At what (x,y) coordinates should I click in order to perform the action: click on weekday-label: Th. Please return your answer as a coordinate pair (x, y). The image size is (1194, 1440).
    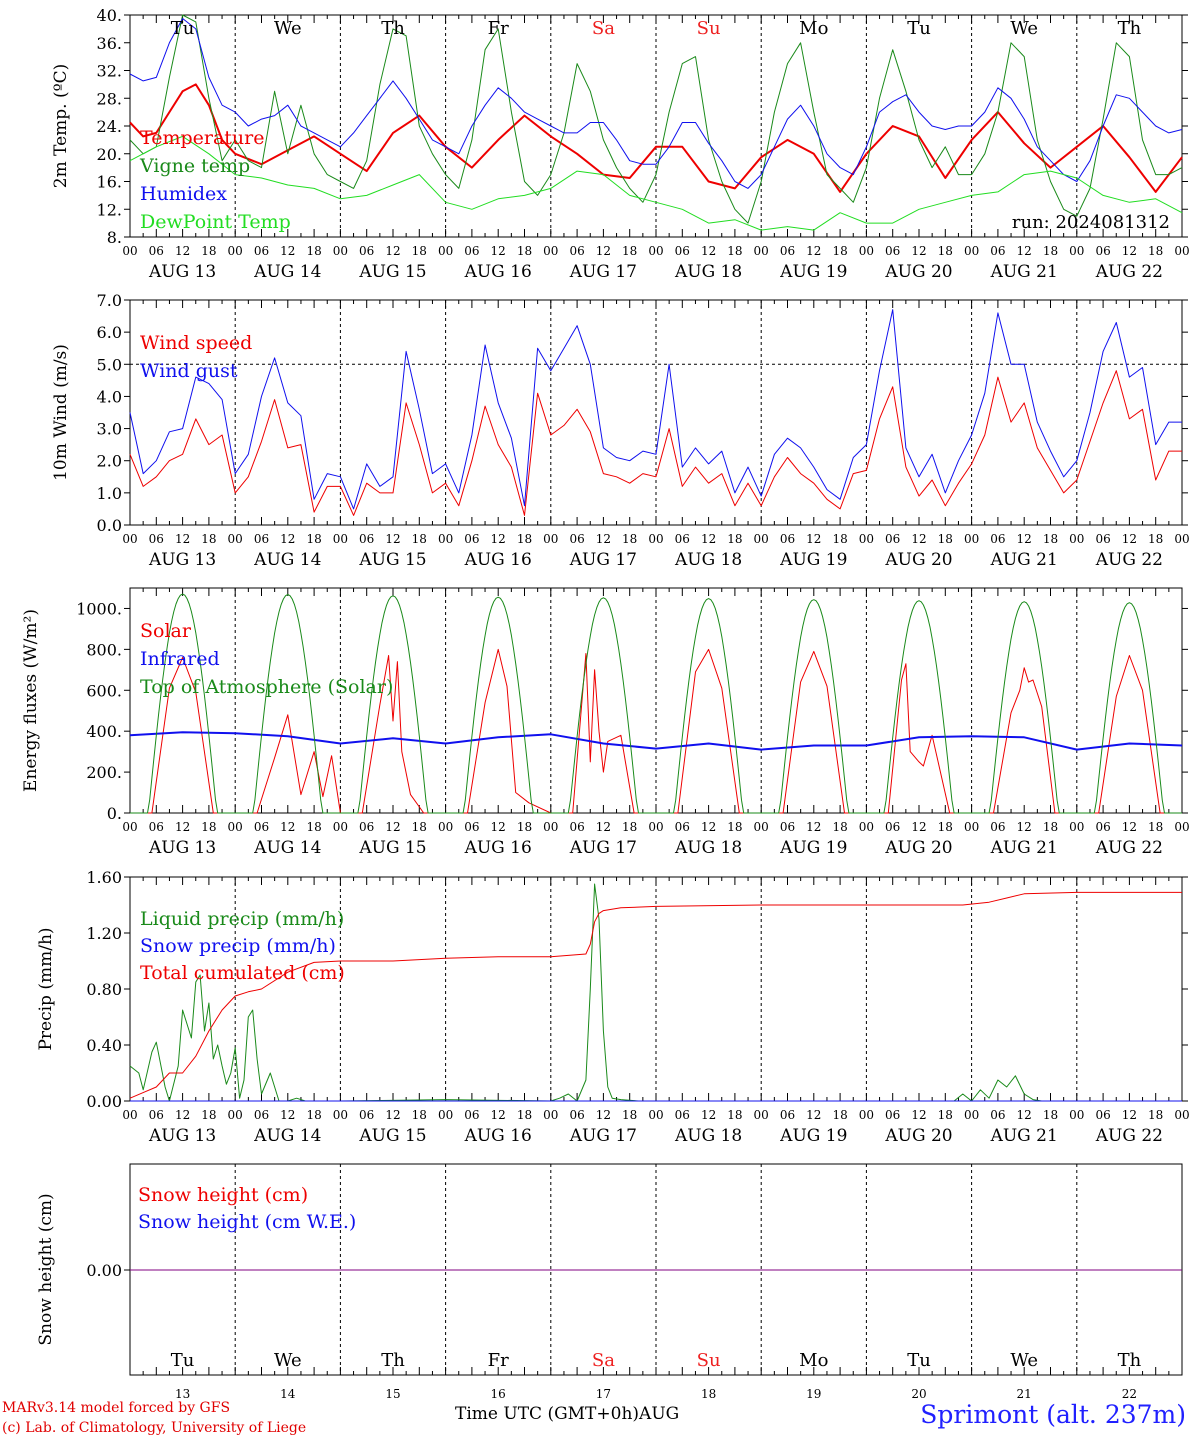
    Looking at the image, I should click on (393, 1360).